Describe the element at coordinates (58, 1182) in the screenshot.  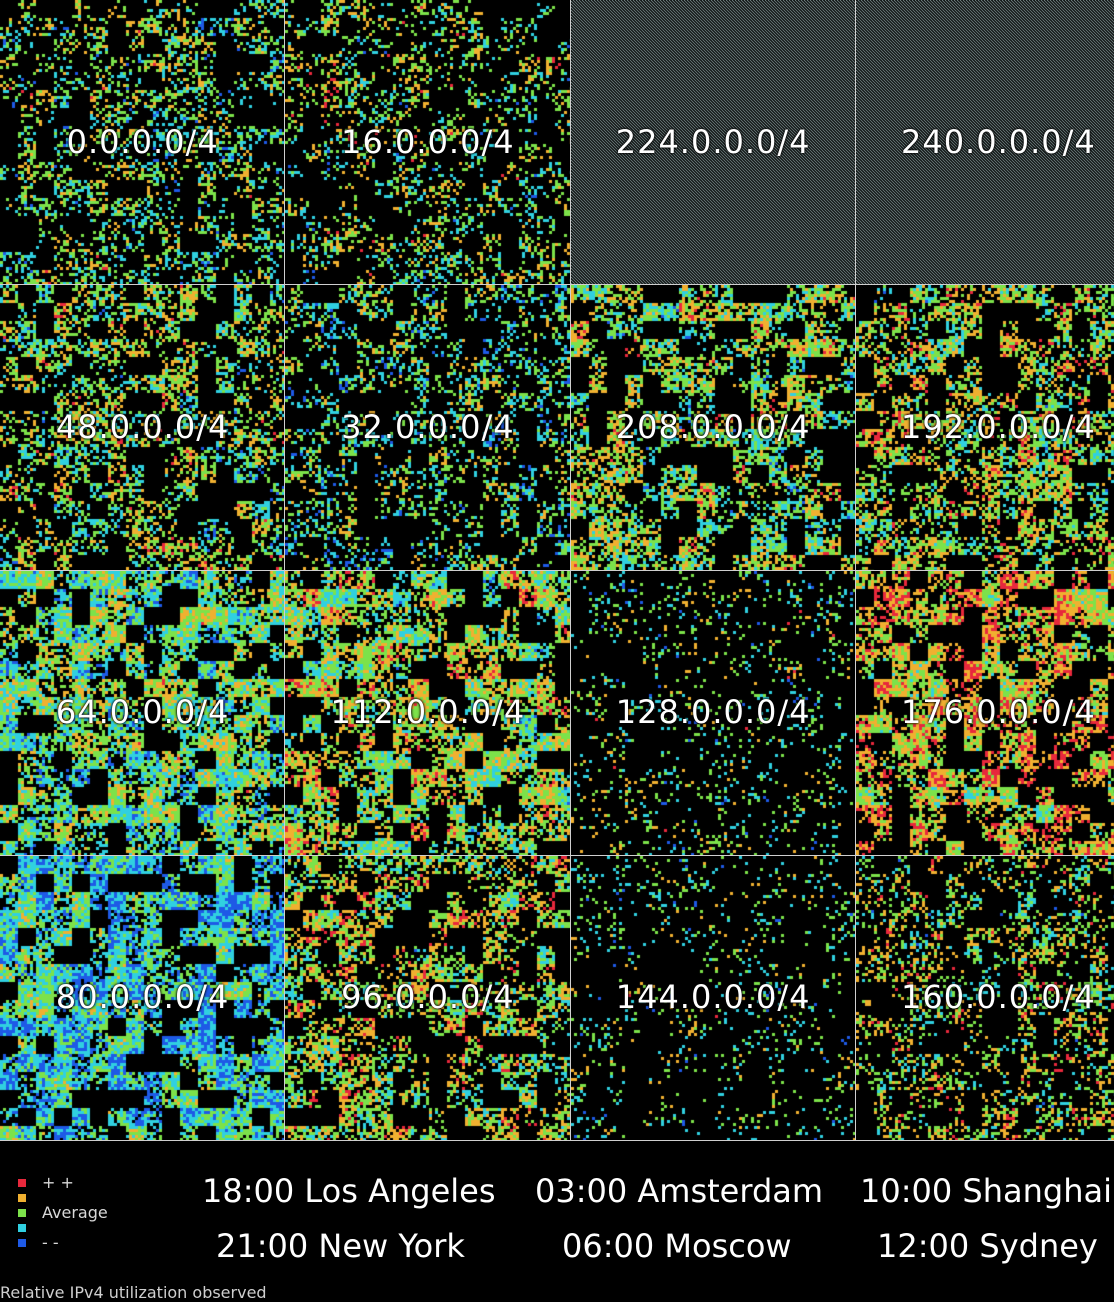
I see `legend-label: + +` at that location.